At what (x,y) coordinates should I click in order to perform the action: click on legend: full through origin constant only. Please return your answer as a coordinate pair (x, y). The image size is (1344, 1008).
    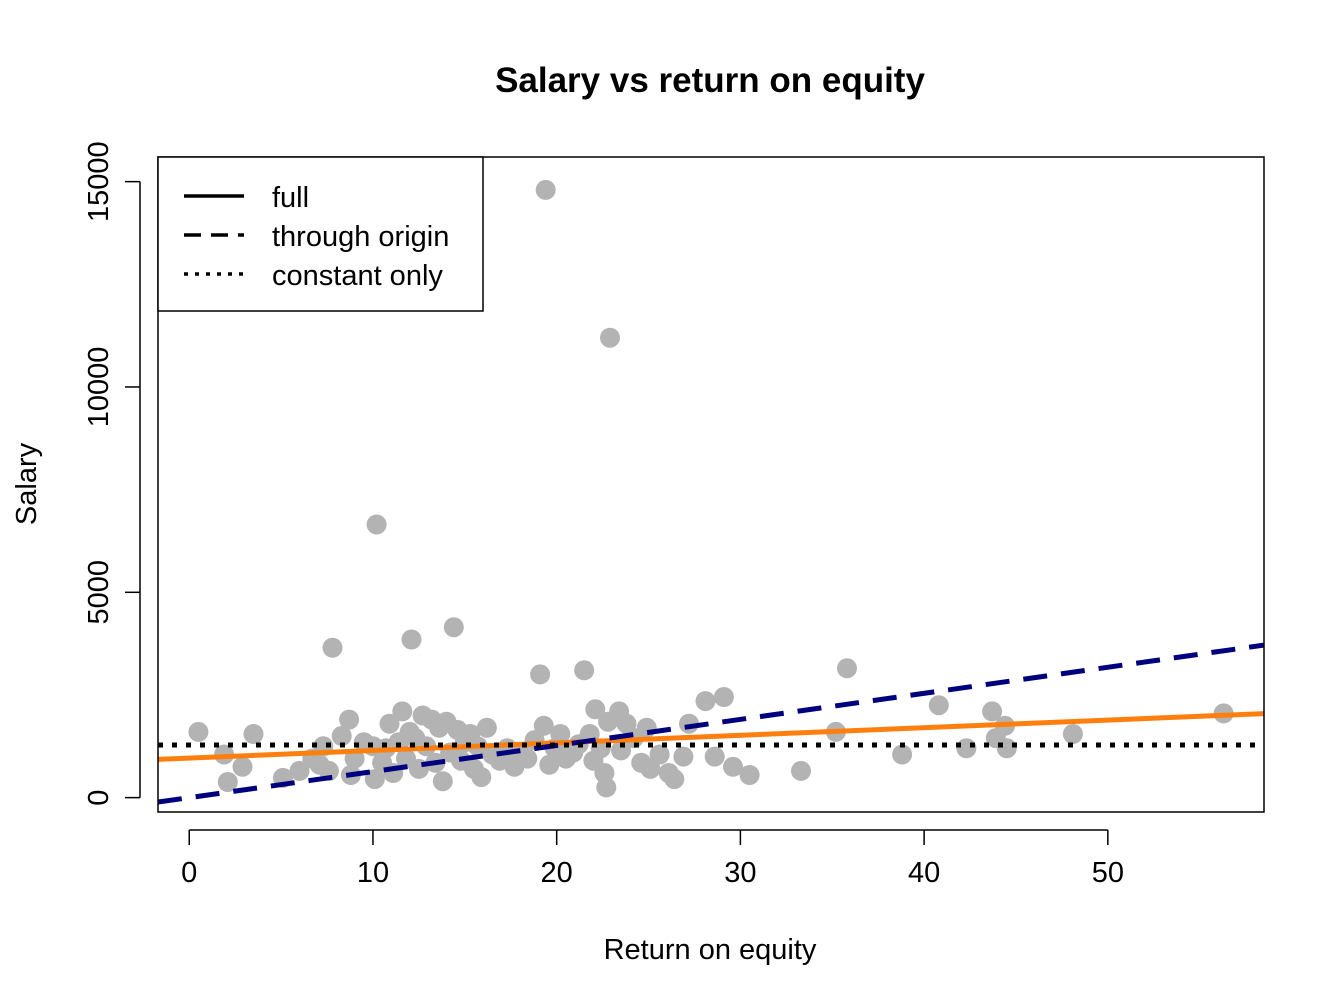
    Looking at the image, I should click on (320, 234).